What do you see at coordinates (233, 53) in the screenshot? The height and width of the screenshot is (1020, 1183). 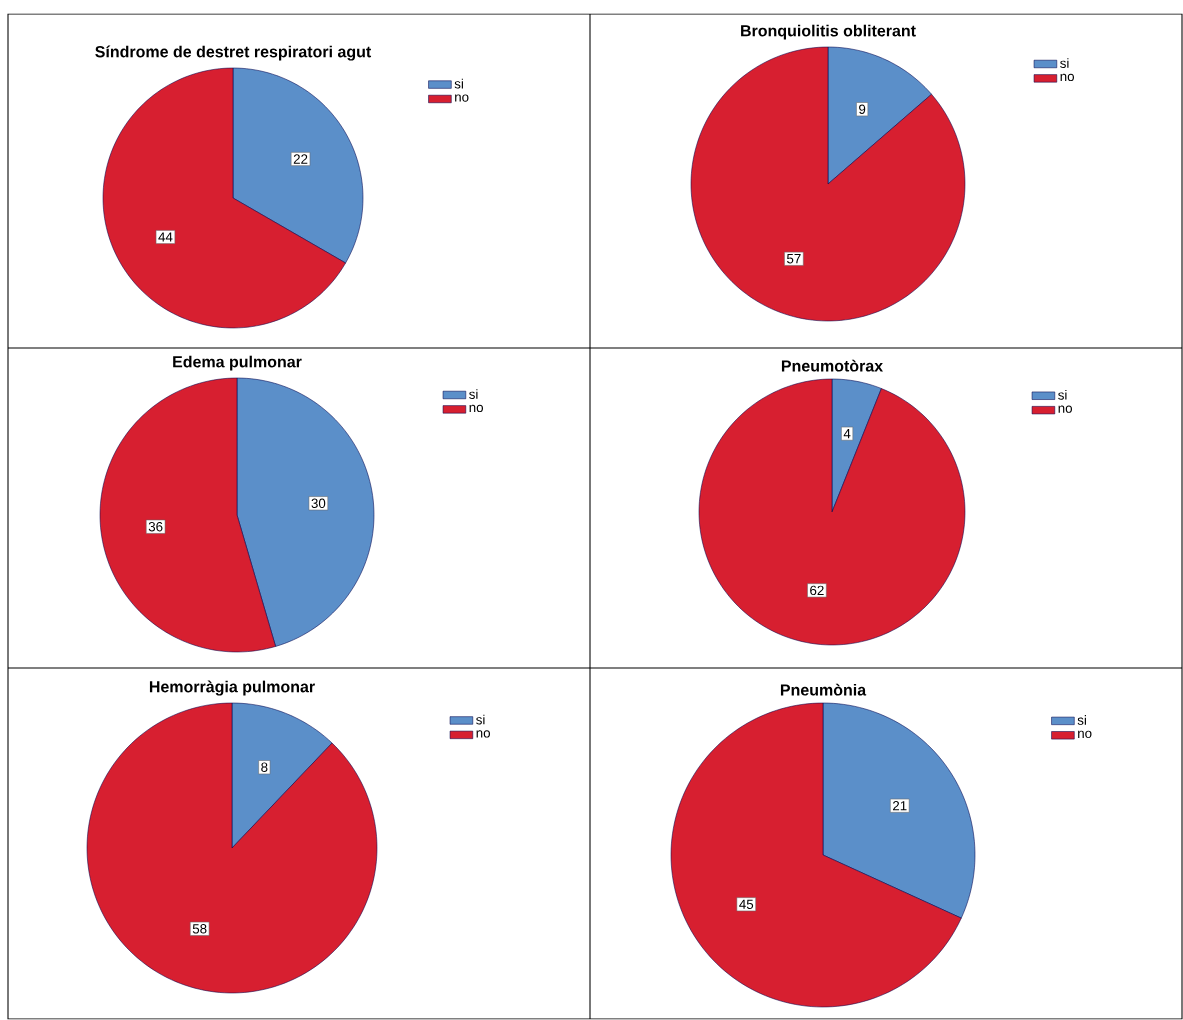 I see `chart-title: Síndrome de destret respiratori agut` at bounding box center [233, 53].